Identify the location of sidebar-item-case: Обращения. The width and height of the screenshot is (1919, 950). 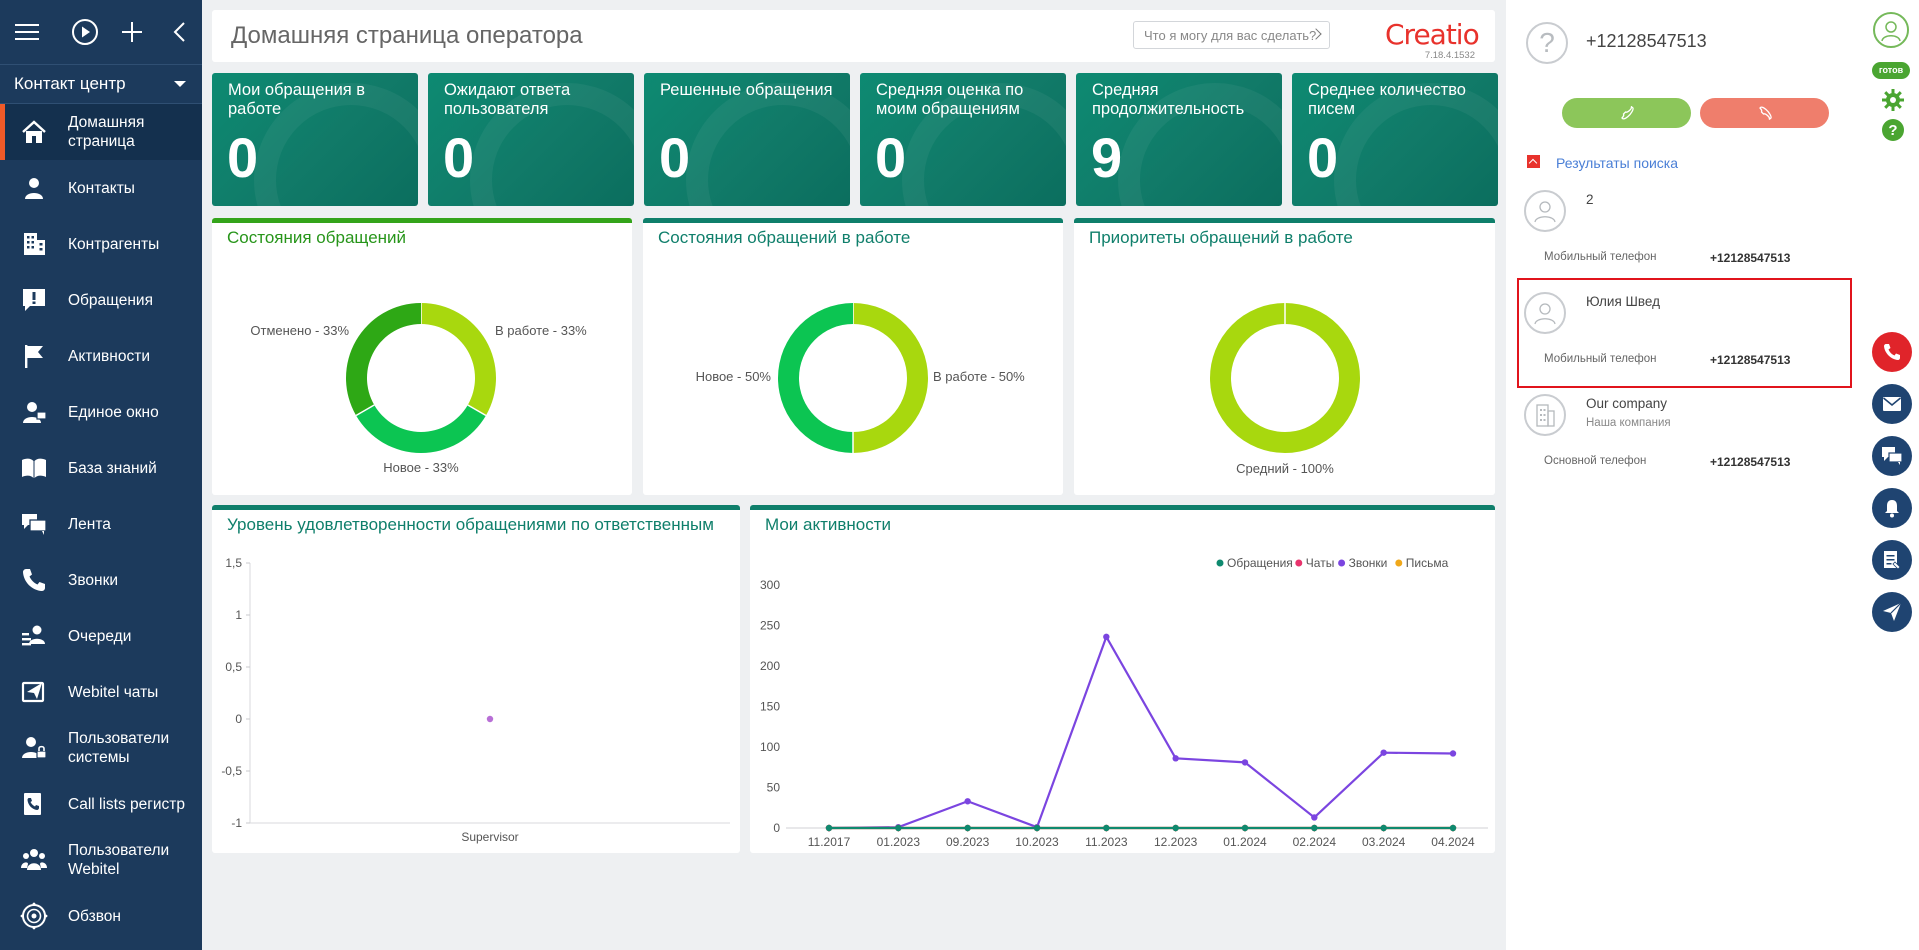
(101, 300).